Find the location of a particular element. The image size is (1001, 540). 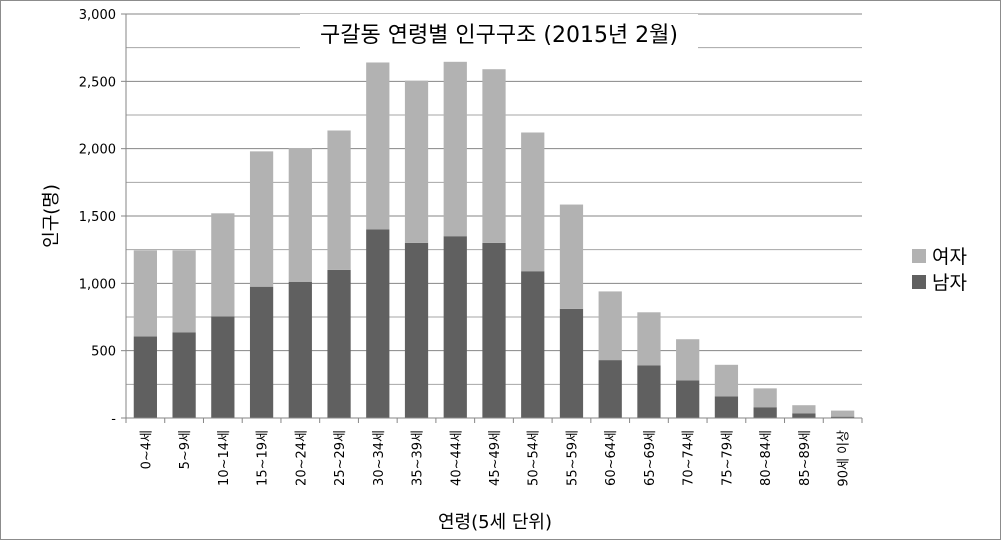

x-tick-label: 60~64세 is located at coordinates (611, 458).